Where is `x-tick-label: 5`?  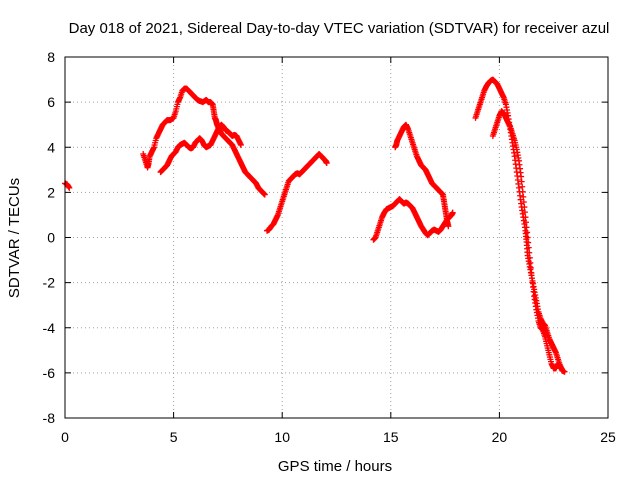
x-tick-label: 5 is located at coordinates (174, 437).